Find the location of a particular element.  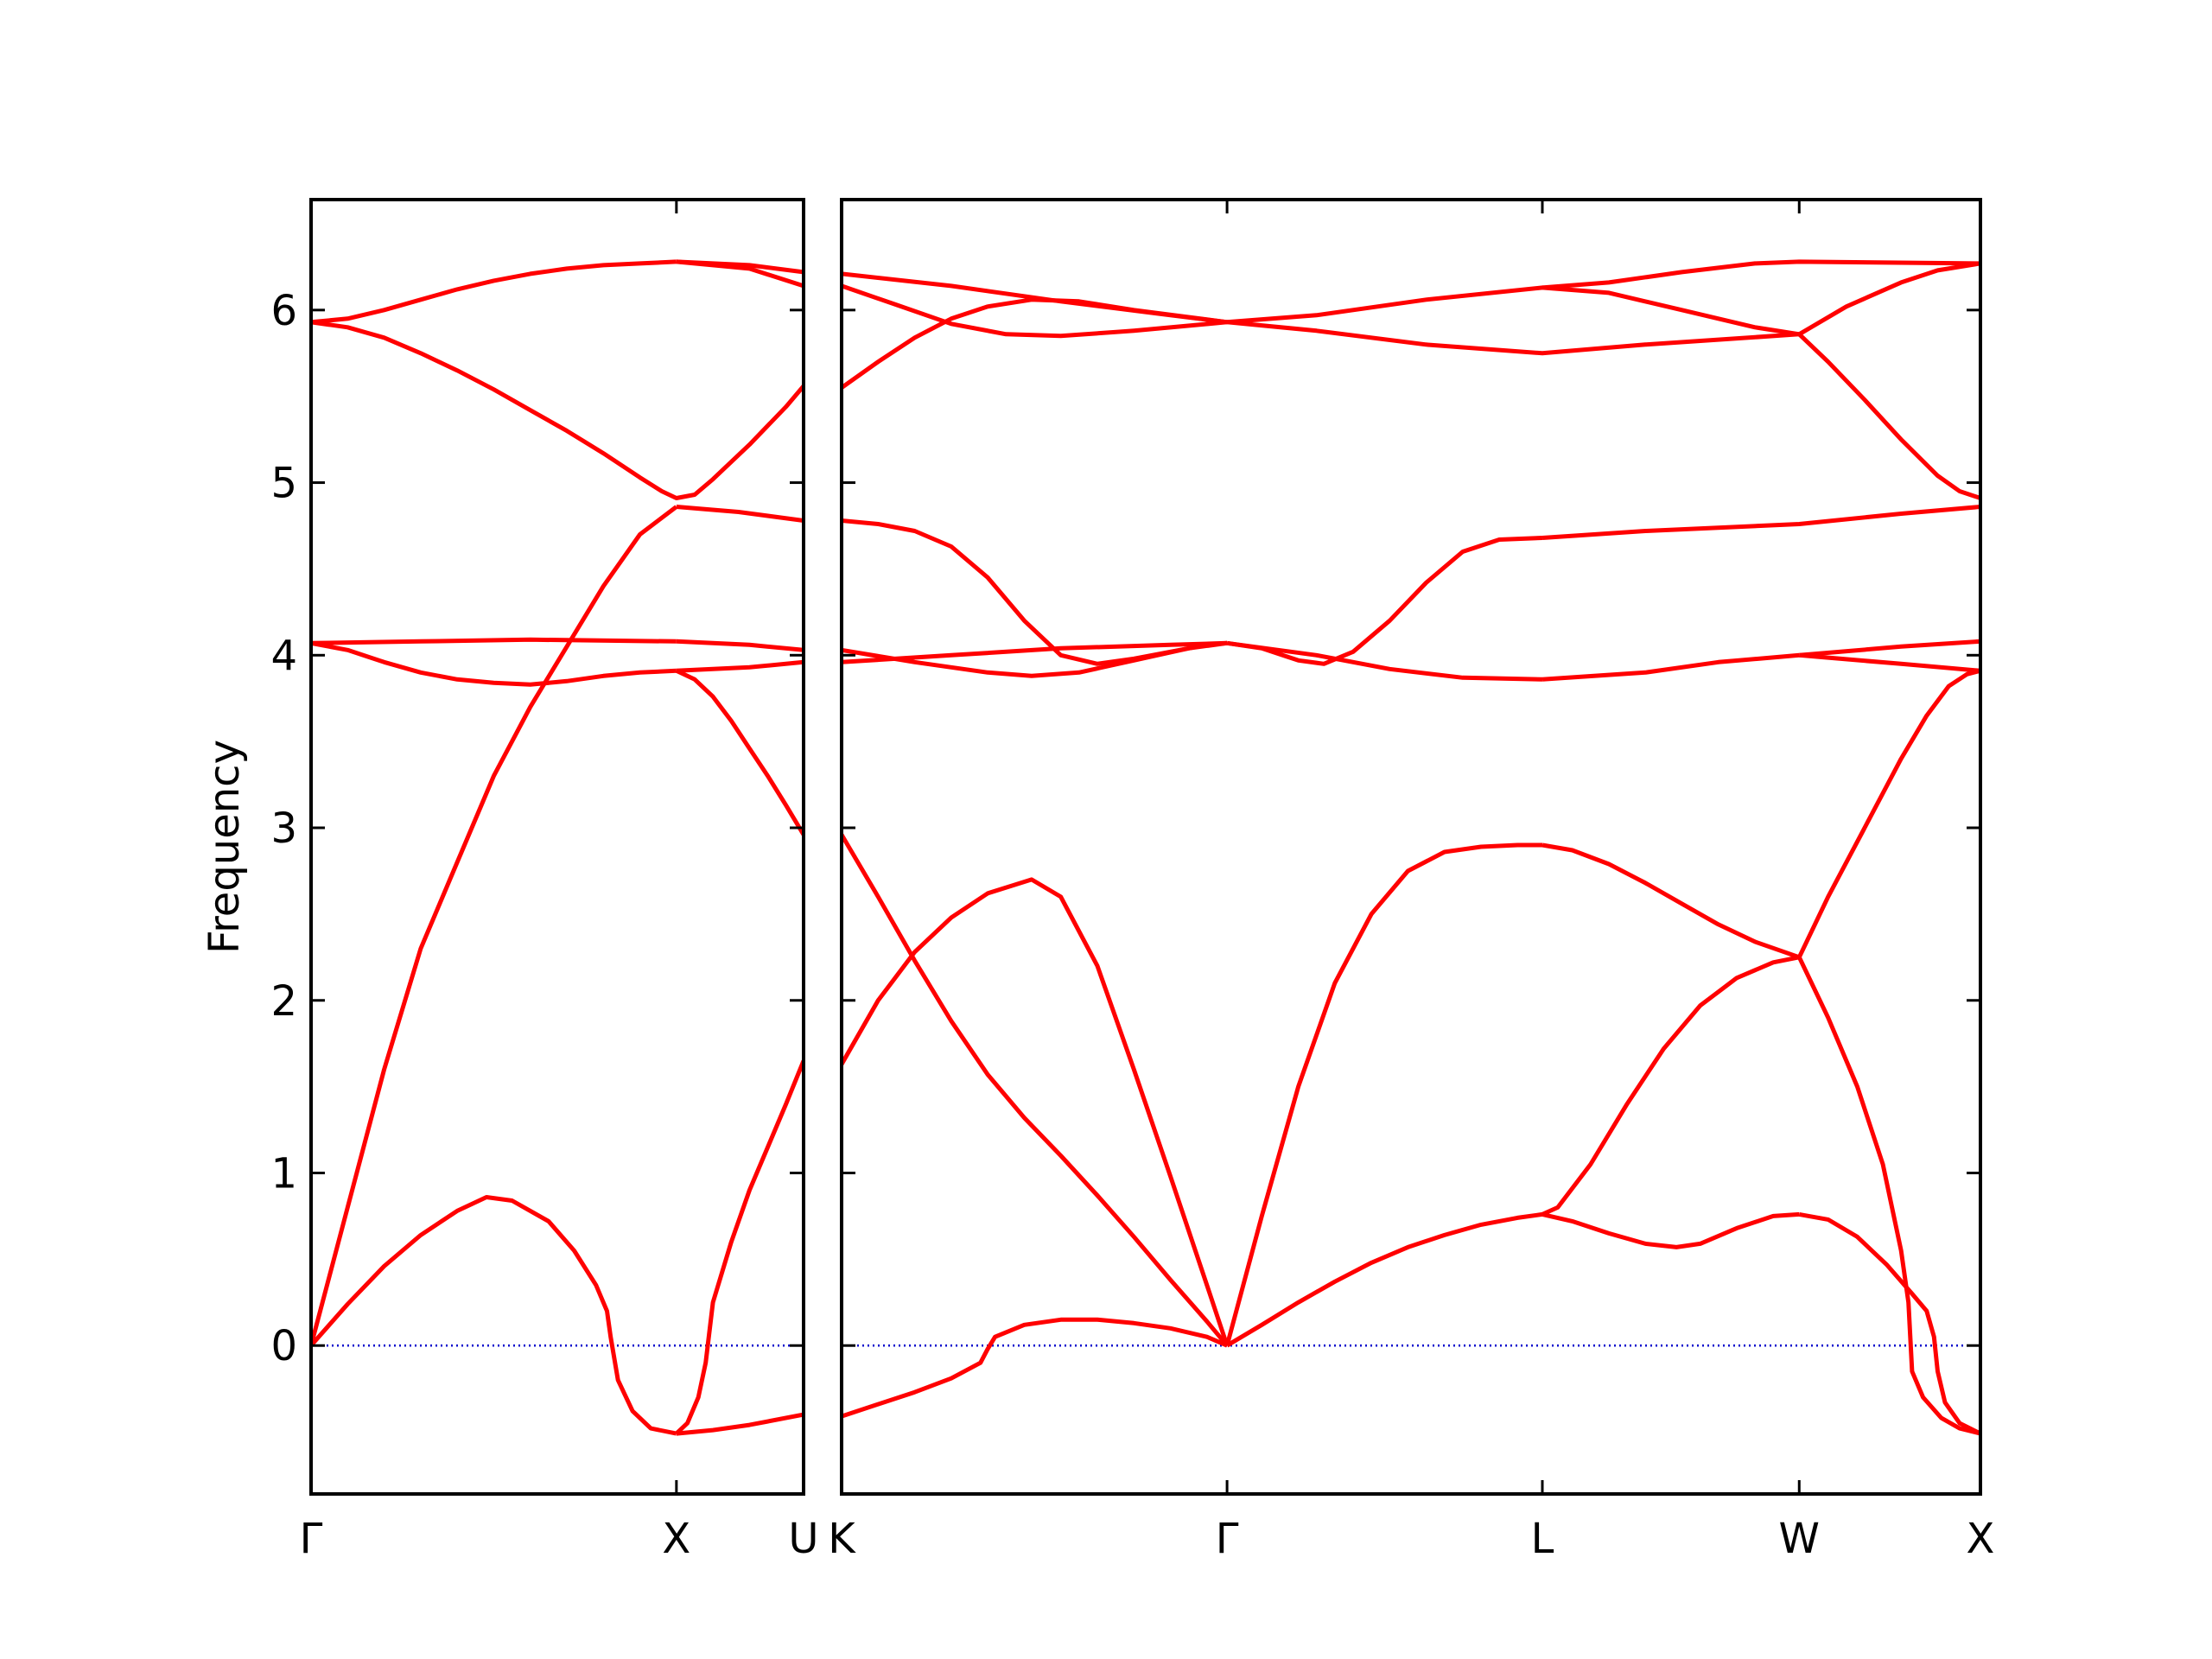

y-axis-label: Frequency is located at coordinates (224, 847).